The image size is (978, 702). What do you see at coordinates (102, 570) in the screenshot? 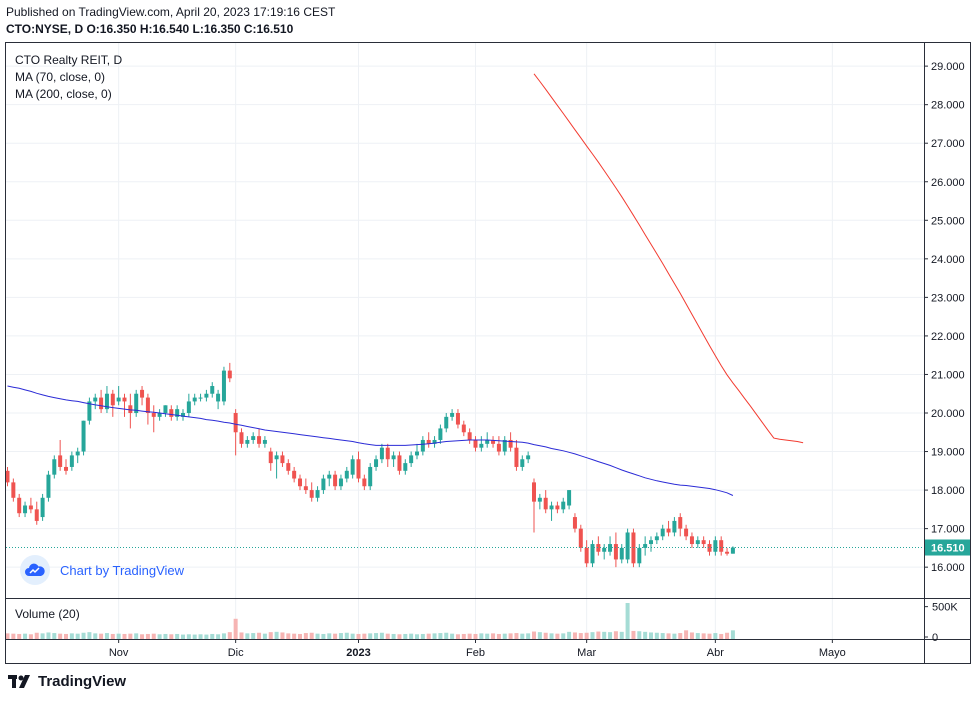
I see `chart-by-tradingview-watermark: Chart by TradingView` at bounding box center [102, 570].